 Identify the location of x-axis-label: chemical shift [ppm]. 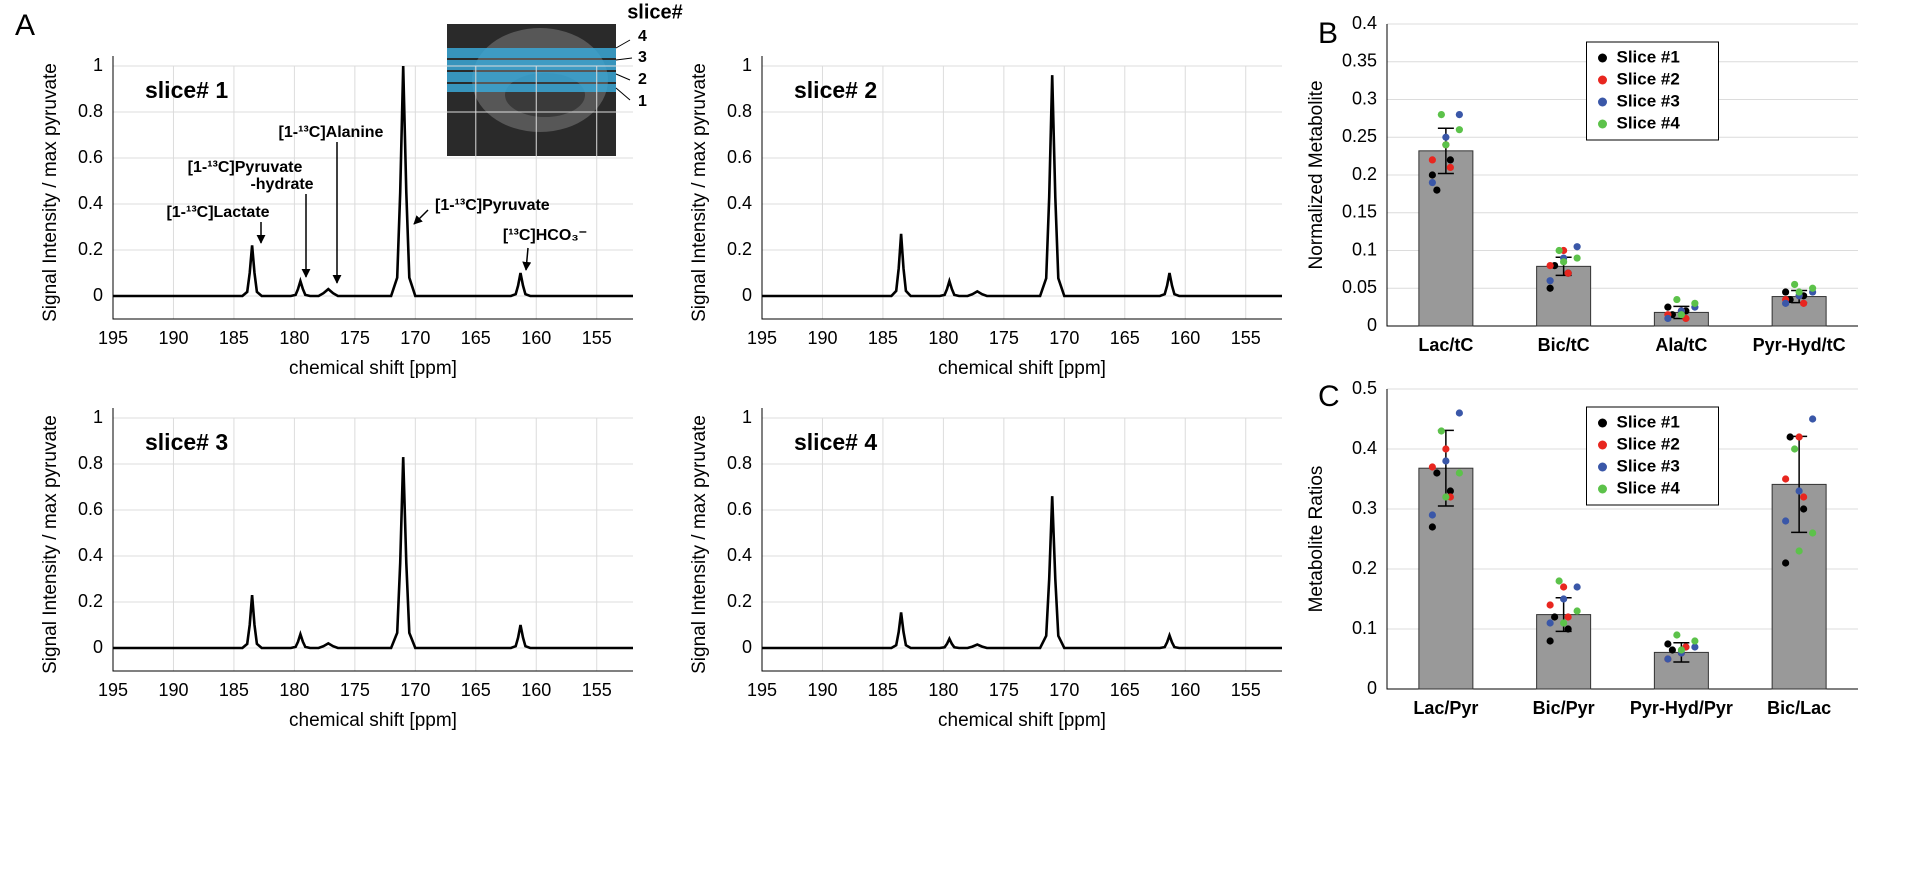
(1022, 368).